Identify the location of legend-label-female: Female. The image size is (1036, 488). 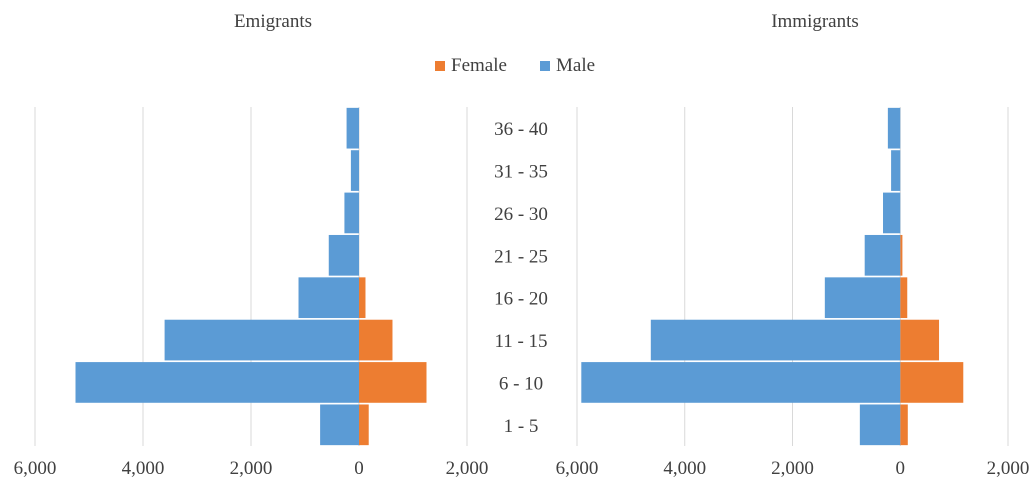
(479, 65).